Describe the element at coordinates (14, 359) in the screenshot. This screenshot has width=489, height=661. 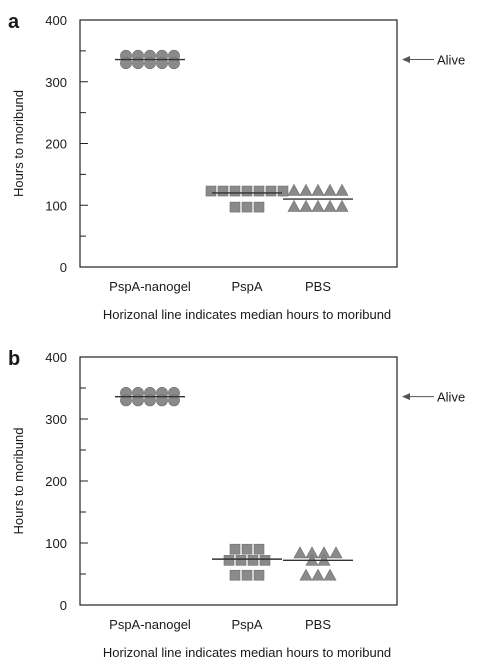
I see `panel-letter: b` at that location.